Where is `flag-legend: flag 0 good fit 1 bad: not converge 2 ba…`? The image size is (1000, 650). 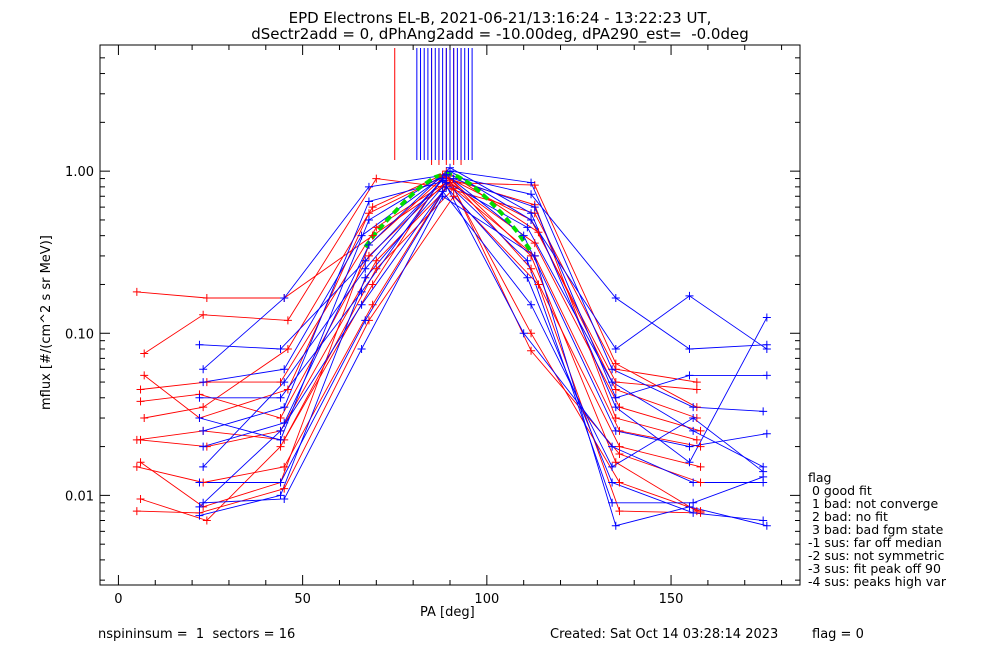
flag-legend: flag 0 good fit 1 bad: not converge 2 ba… is located at coordinates (877, 529).